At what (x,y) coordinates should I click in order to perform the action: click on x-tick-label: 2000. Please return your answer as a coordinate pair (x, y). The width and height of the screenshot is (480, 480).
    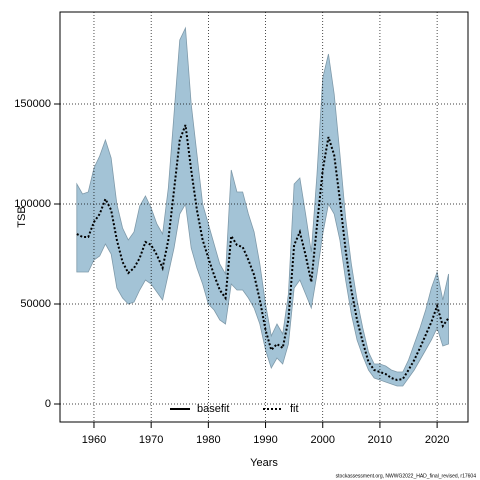
    Looking at the image, I should click on (322, 440).